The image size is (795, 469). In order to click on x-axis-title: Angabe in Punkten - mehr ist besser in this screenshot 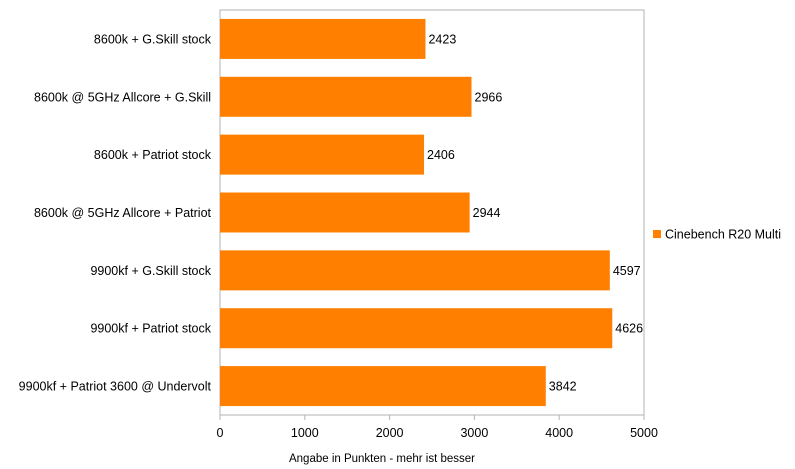, I will do `click(382, 459)`.